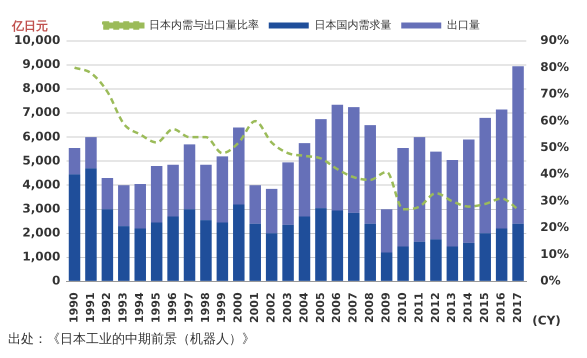 Image resolution: width=587 pixels, height=358 pixels. I want to click on x-tick-label: 2013, so click(451, 308).